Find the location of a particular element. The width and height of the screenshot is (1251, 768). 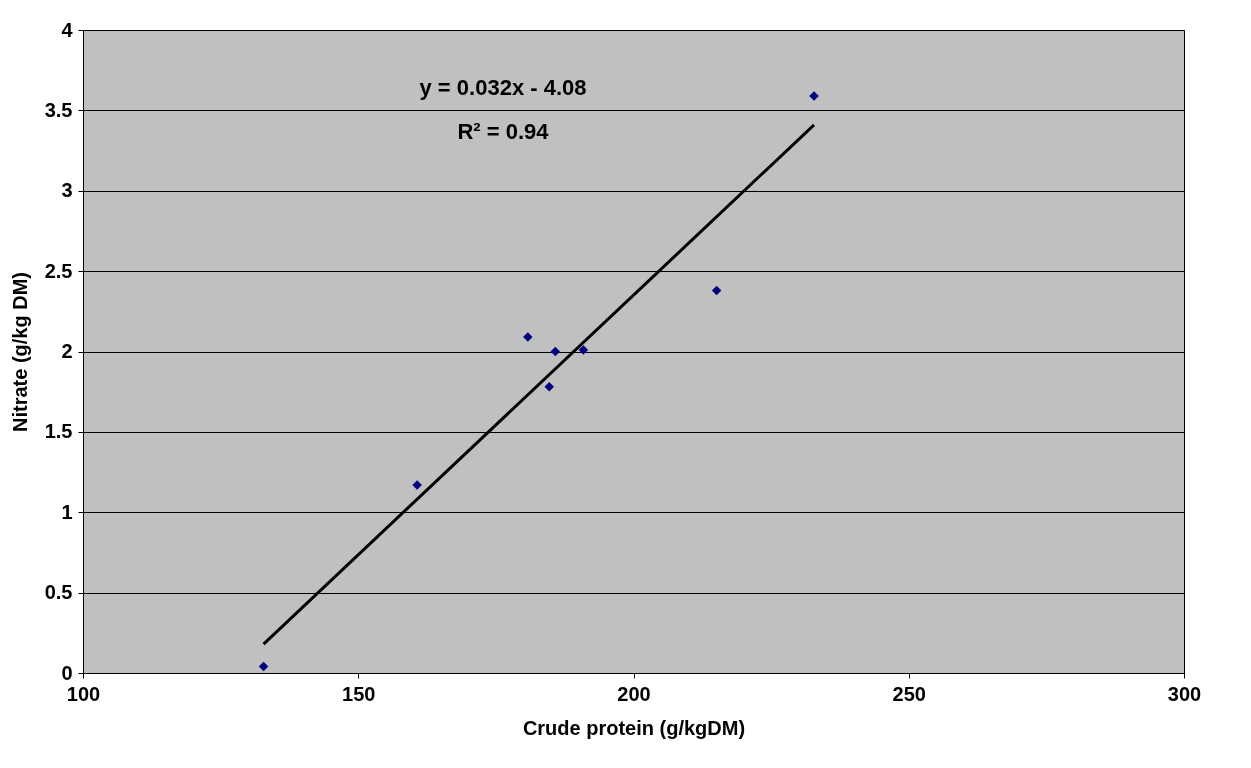

x-axis-title: Crude protein (g/kgDM) is located at coordinates (634, 727).